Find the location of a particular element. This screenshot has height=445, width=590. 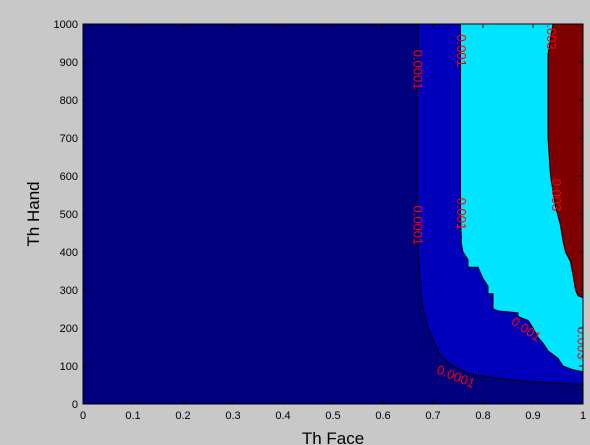

y-tick-label: 900 is located at coordinates (69, 63).